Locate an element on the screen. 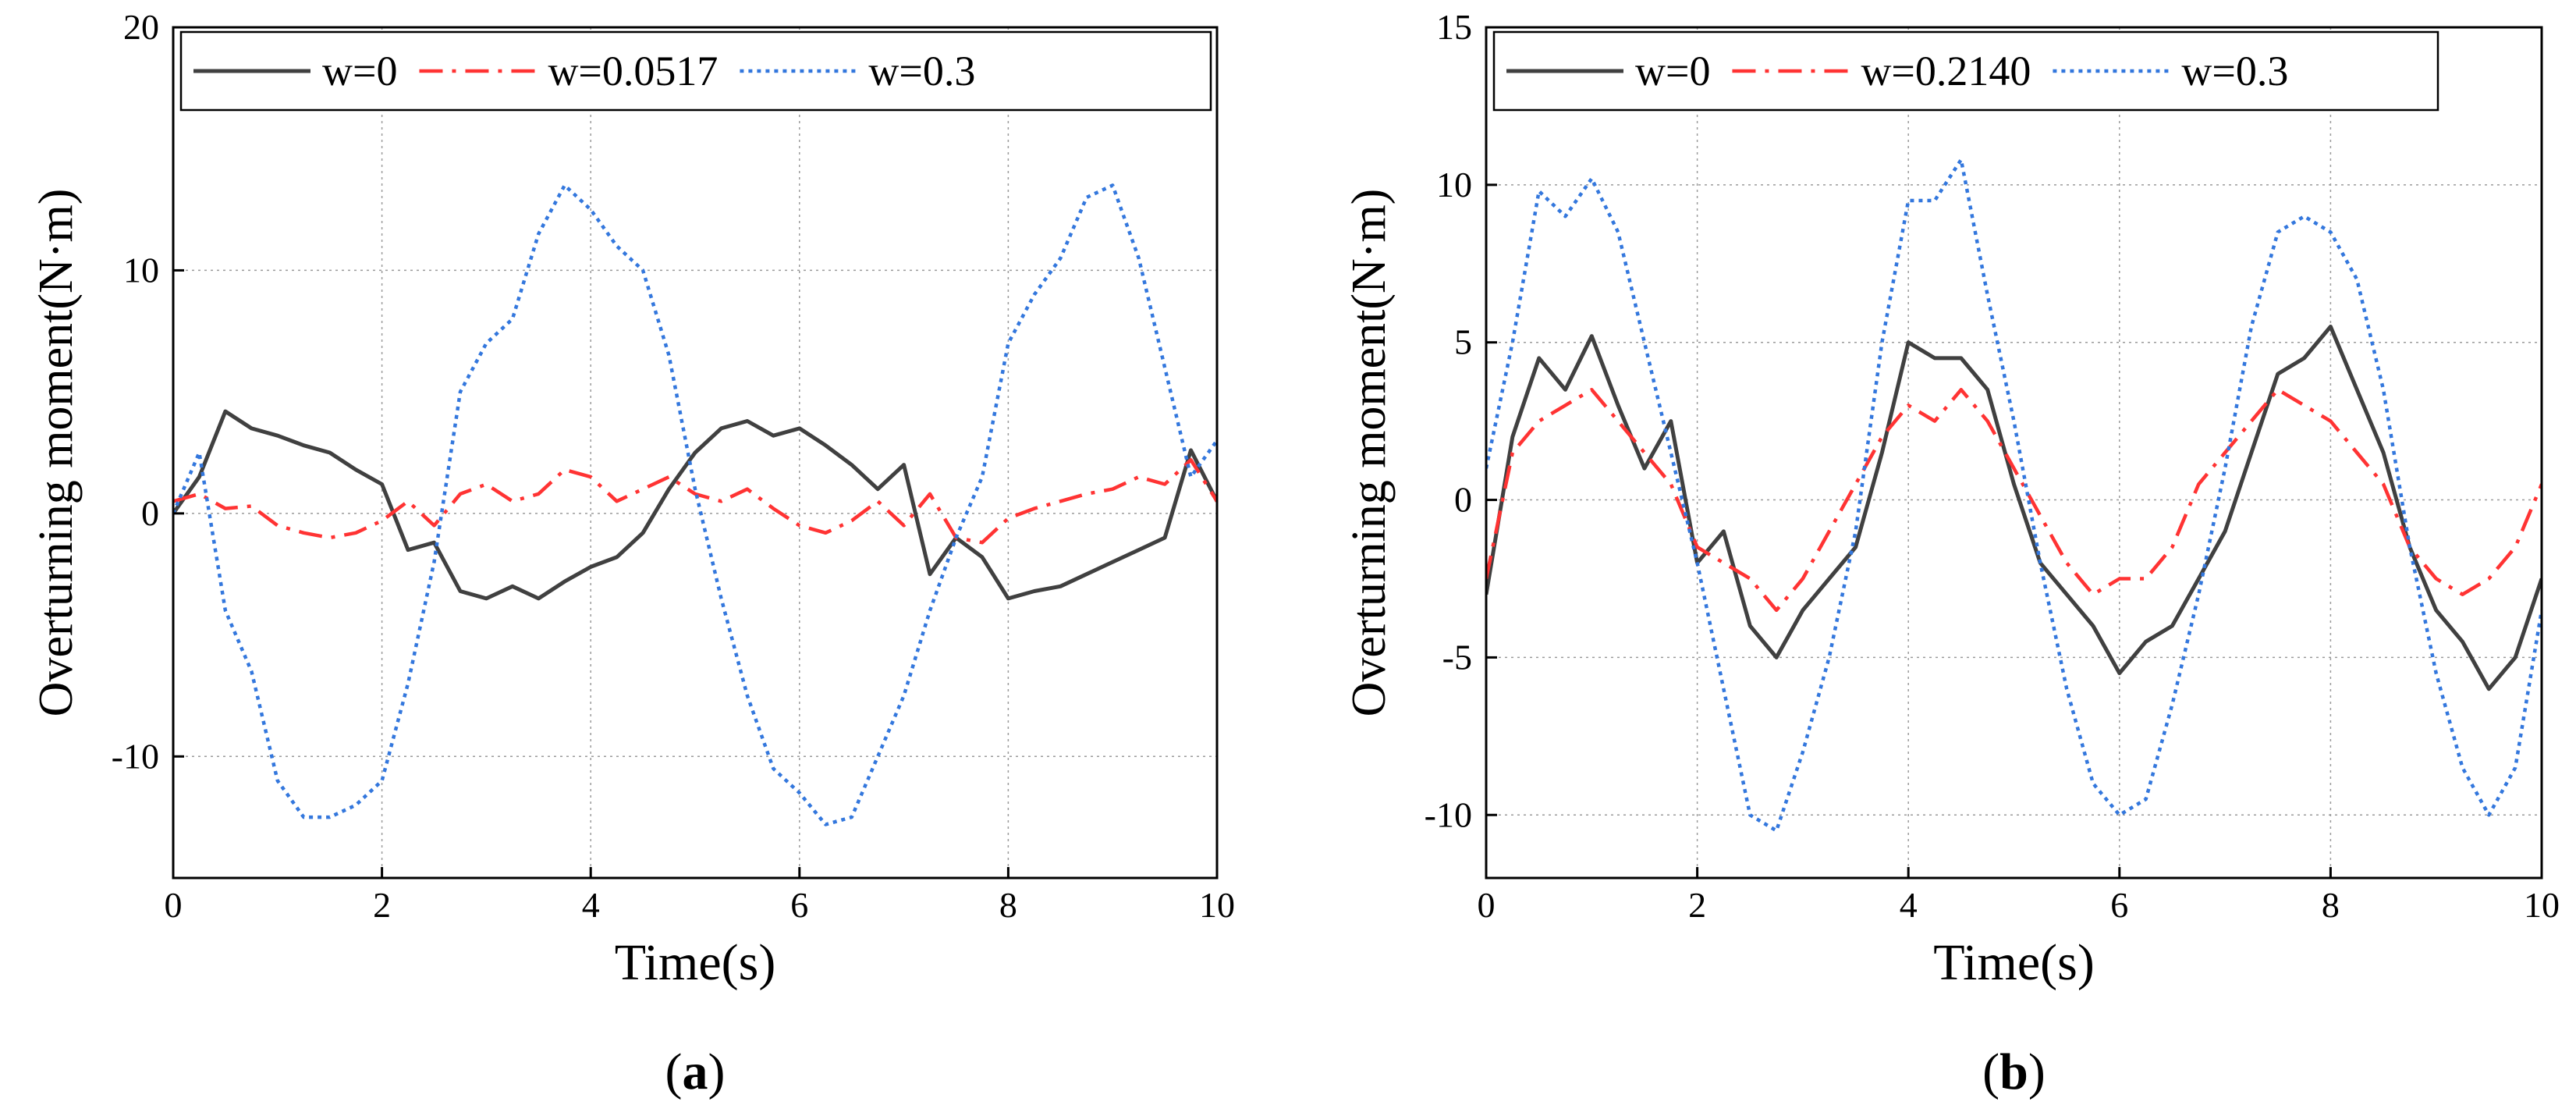  y-tick-label: 15 is located at coordinates (1454, 27).